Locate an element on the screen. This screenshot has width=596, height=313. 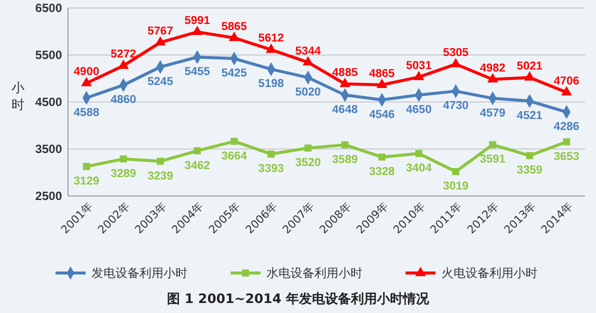
y-axis-title: 小时 is located at coordinates (18, 97).